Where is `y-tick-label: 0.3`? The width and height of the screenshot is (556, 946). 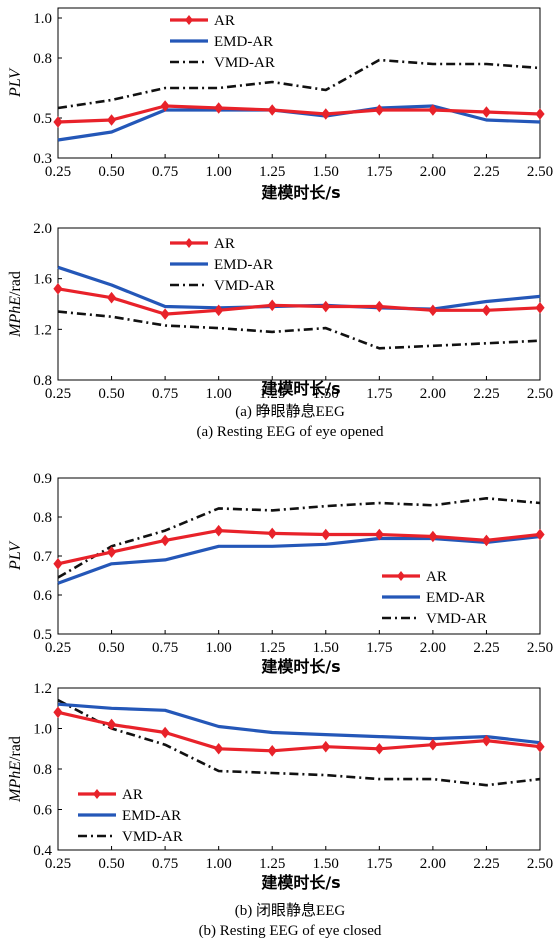
y-tick-label: 0.3 is located at coordinates (42, 159).